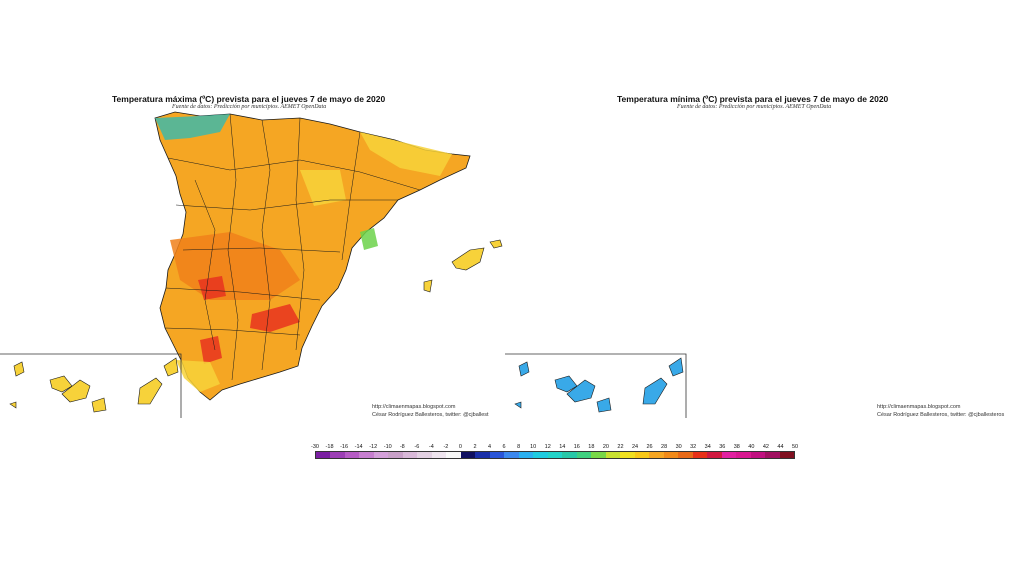 Image resolution: width=1024 pixels, height=576 pixels. Describe the element at coordinates (562, 447) in the screenshot. I see `legend-tick-label: 14` at that location.